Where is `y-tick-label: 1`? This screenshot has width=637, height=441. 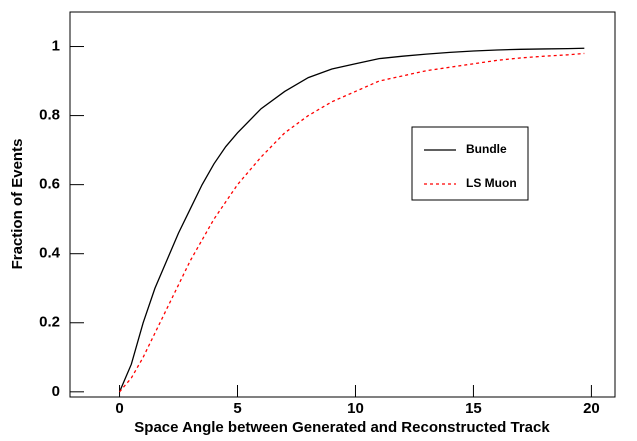 y-tick-label: 1 is located at coordinates (56, 45).